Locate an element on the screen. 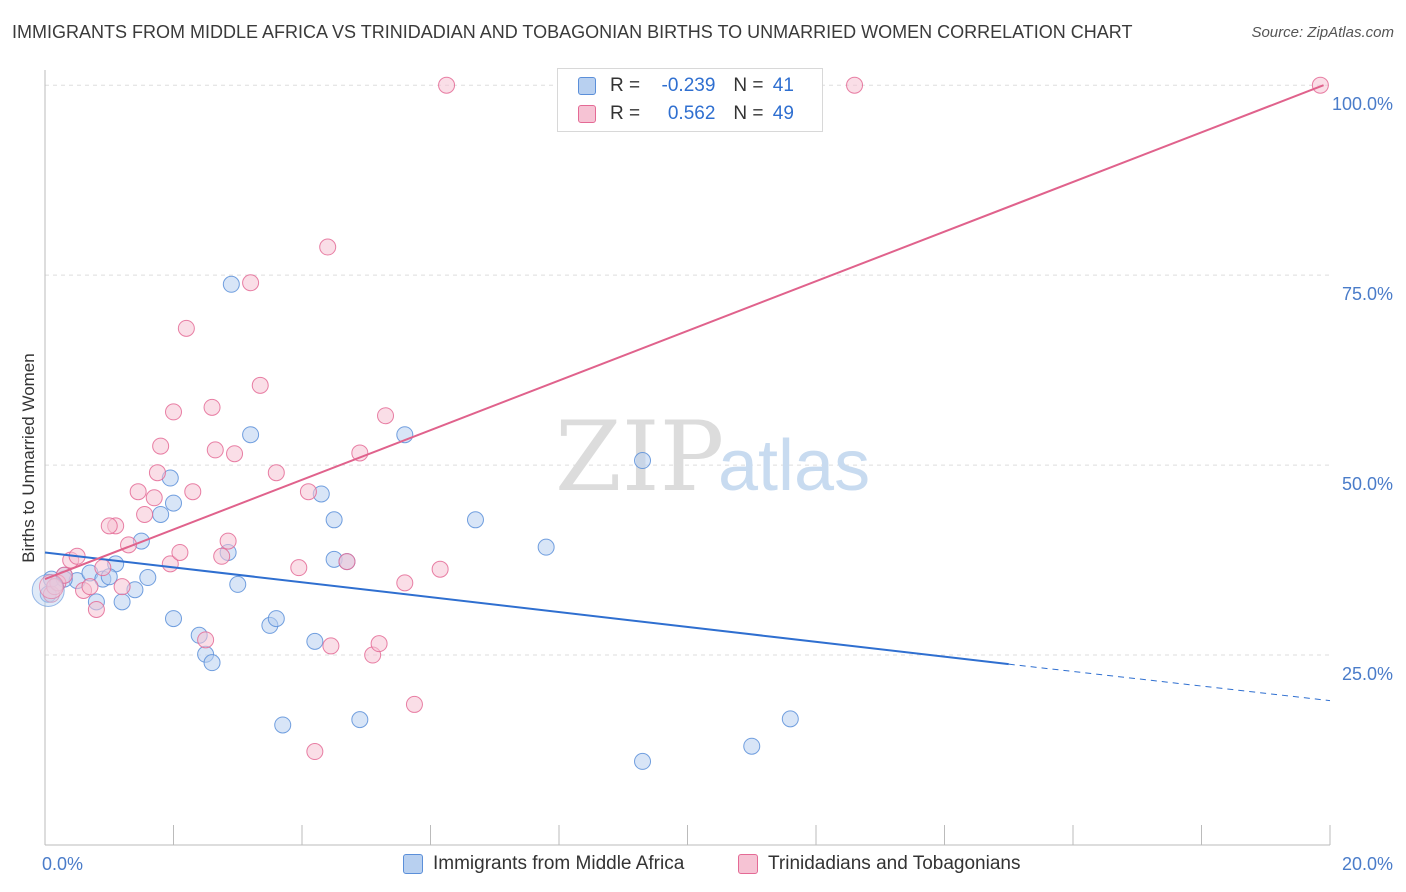 Image resolution: width=1406 pixels, height=892 pixels. blue-trend-line is located at coordinates (526, 608).